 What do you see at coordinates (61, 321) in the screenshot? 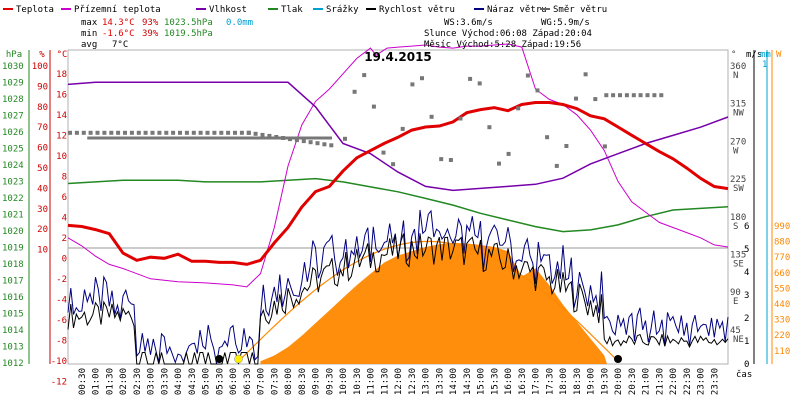
I see `temperature-tick: -6` at bounding box center [61, 321].